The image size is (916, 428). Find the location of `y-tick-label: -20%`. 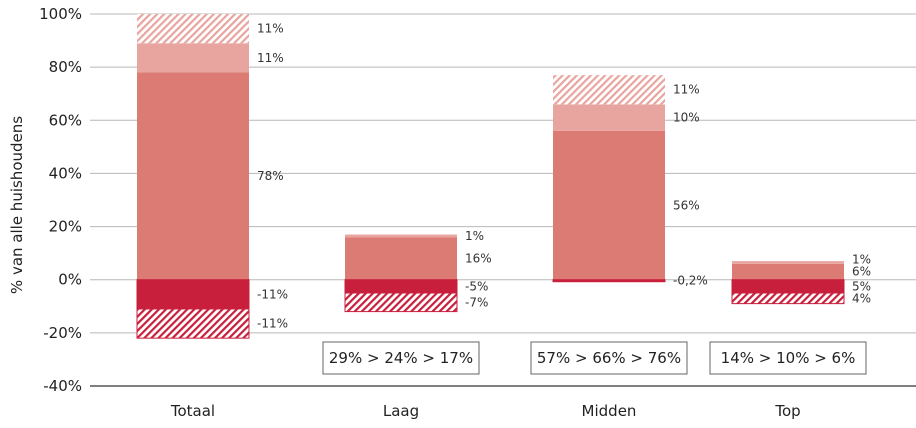

y-tick-label: -20% is located at coordinates (62, 333).